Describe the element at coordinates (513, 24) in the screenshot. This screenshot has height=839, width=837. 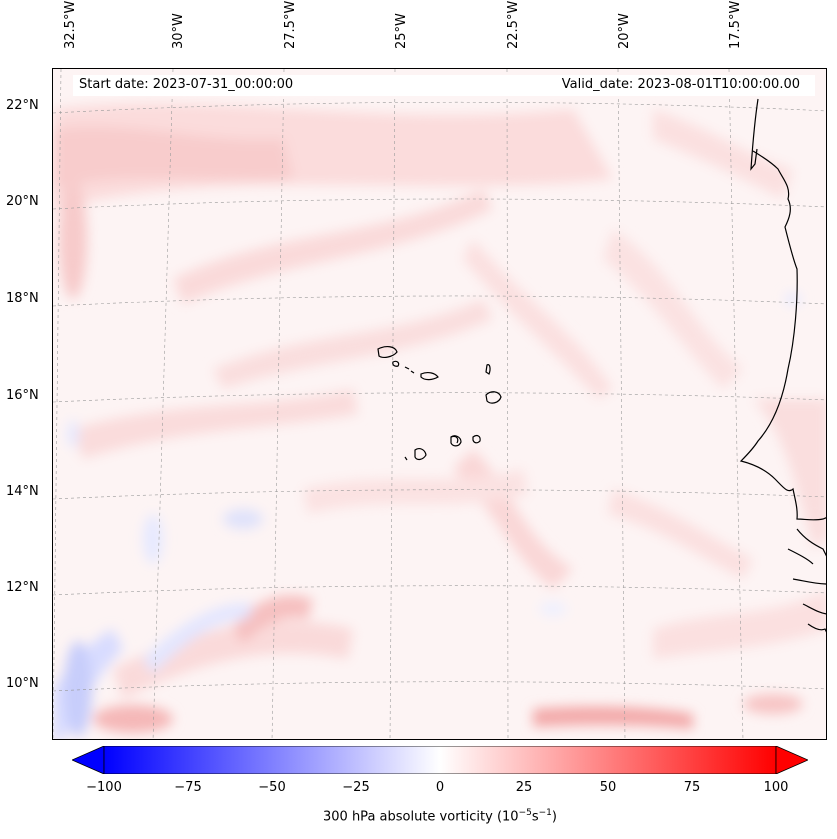
I see `lon-label-22-5w: 22.5°W` at that location.